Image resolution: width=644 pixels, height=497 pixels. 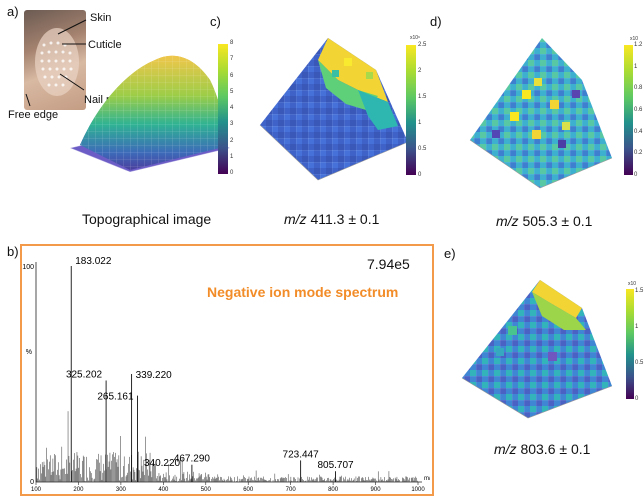 What do you see at coordinates (162, 463) in the screenshot?
I see `peak-label: 340.220` at bounding box center [162, 463].